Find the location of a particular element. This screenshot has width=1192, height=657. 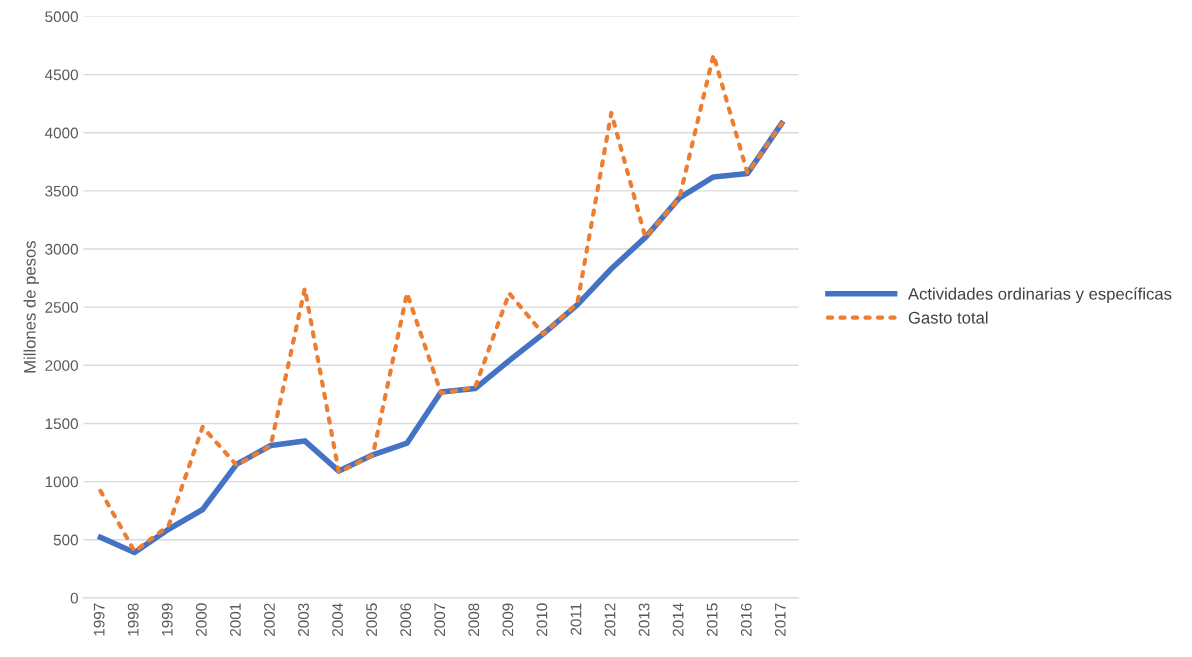

x-tick-label: 2014 is located at coordinates (678, 619).